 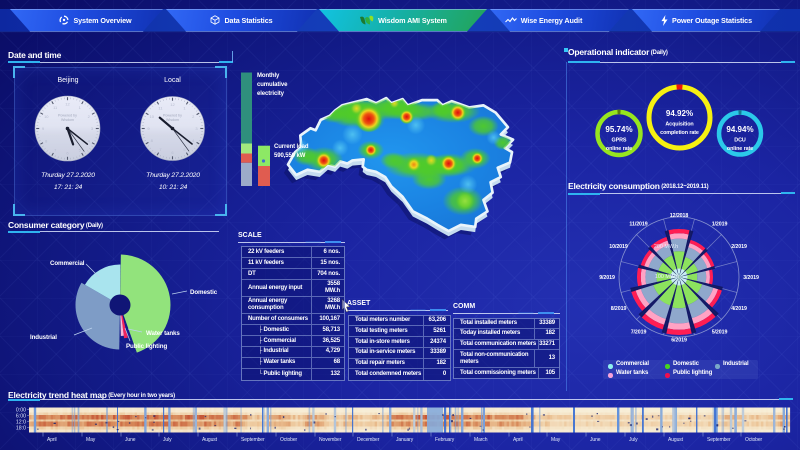 I want to click on svg-text: 5/2019, so click(x=720, y=333).